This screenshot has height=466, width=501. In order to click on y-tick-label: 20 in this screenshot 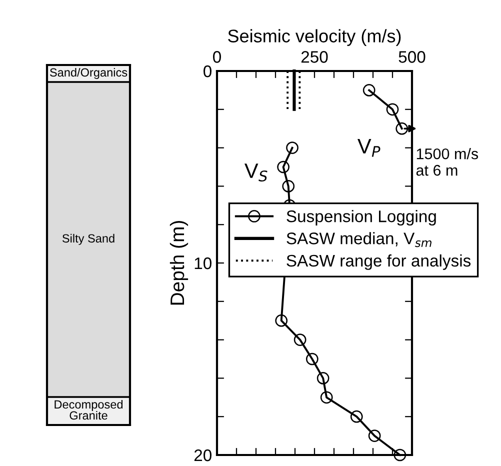, I will do `click(203, 455)`.